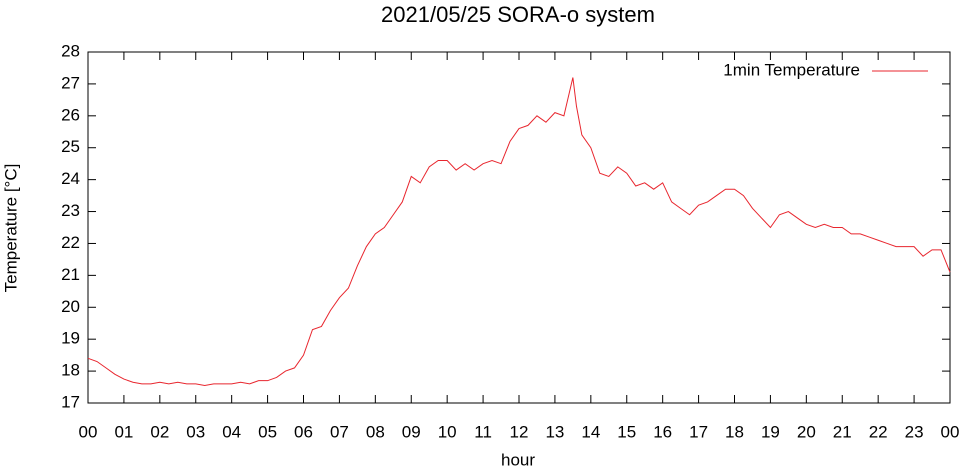 This screenshot has width=964, height=471. Describe the element at coordinates (375, 431) in the screenshot. I see `x-tick-label: 08` at that location.